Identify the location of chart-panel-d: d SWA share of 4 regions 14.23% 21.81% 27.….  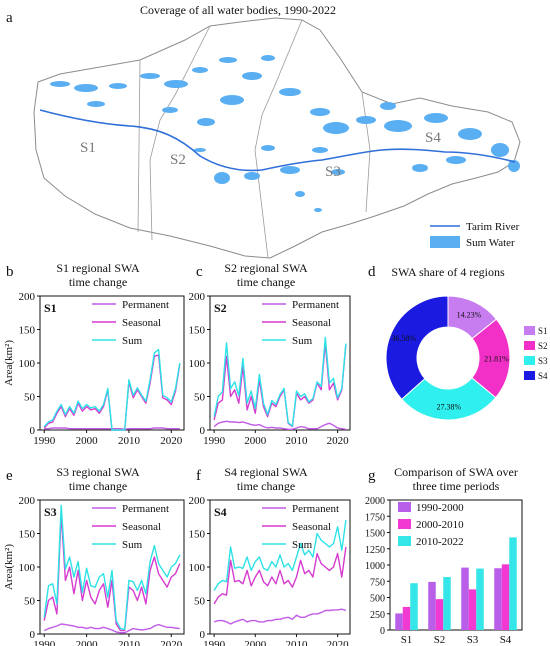
(458, 342).